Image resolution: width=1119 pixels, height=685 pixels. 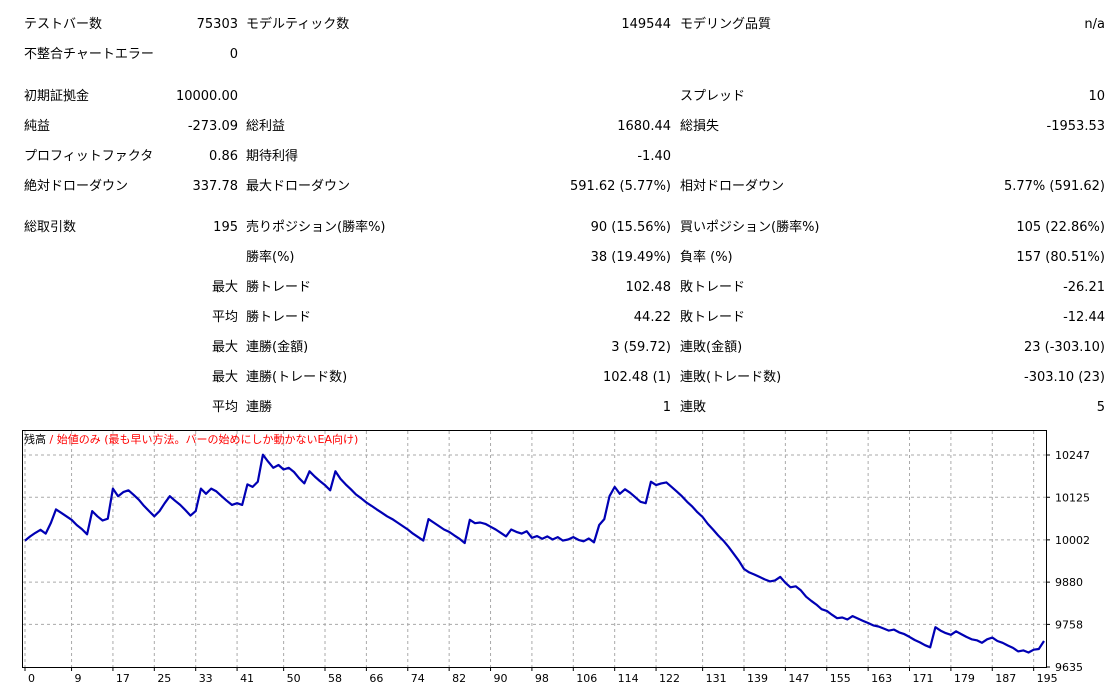 What do you see at coordinates (272, 156) in the screenshot?
I see `expected-payoff-label: 期待利得` at bounding box center [272, 156].